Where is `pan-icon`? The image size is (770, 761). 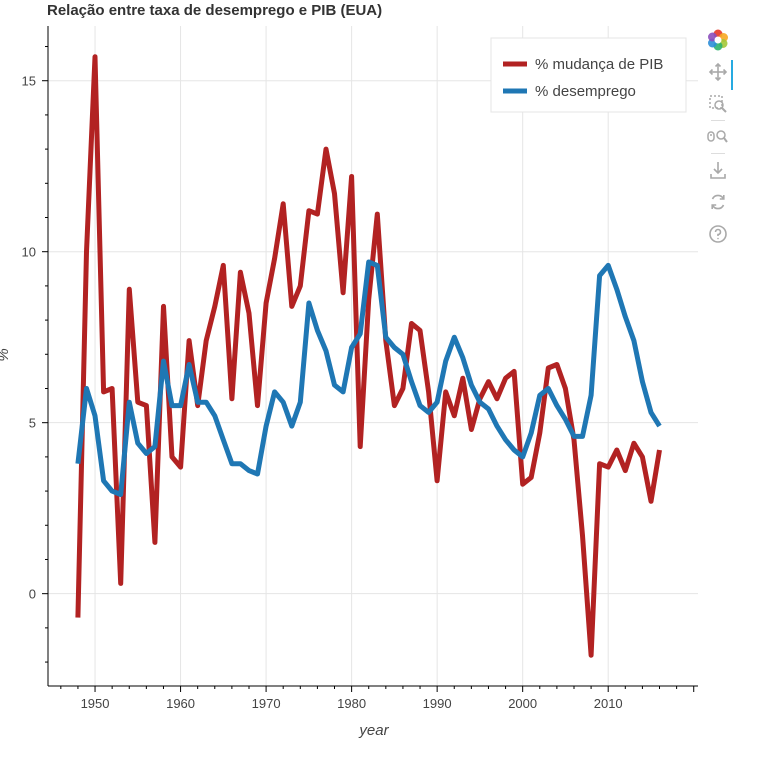
pan-icon is located at coordinates (718, 73).